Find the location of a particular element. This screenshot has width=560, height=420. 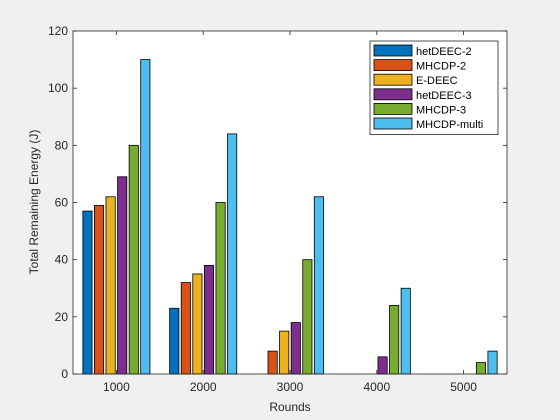

x-tick-label: 1000 is located at coordinates (116, 387).